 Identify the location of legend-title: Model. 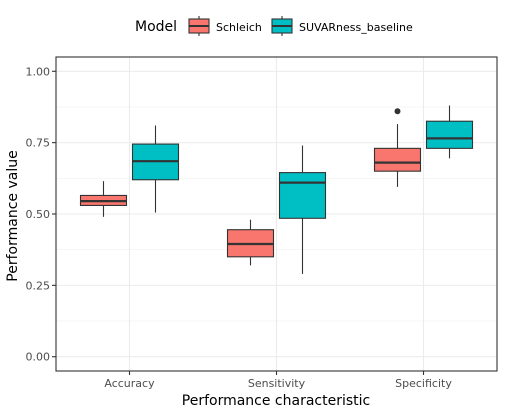
(156, 27).